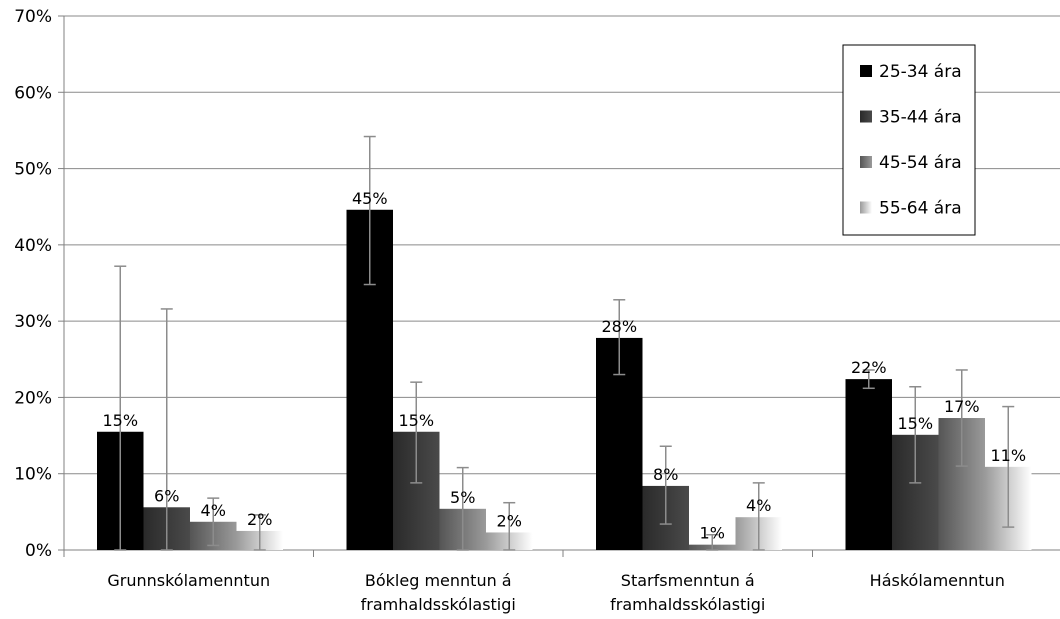  What do you see at coordinates (619, 326) in the screenshot?
I see `data-label: 28%` at bounding box center [619, 326].